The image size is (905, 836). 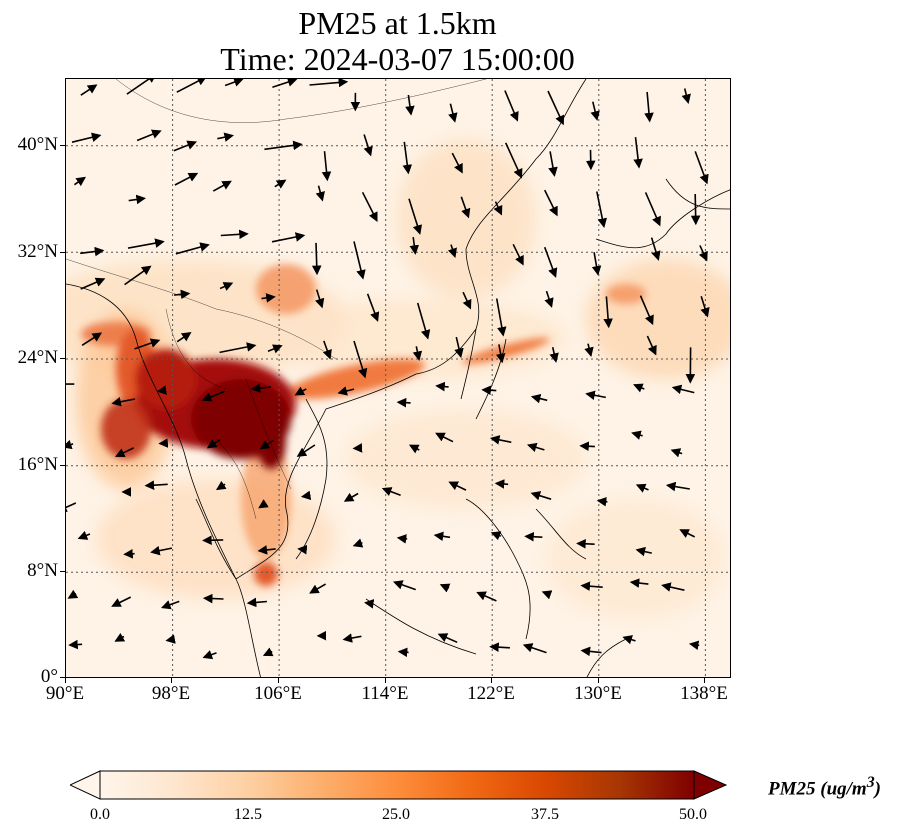 I want to click on lat-tick-label: 40°N, so click(x=37, y=144).